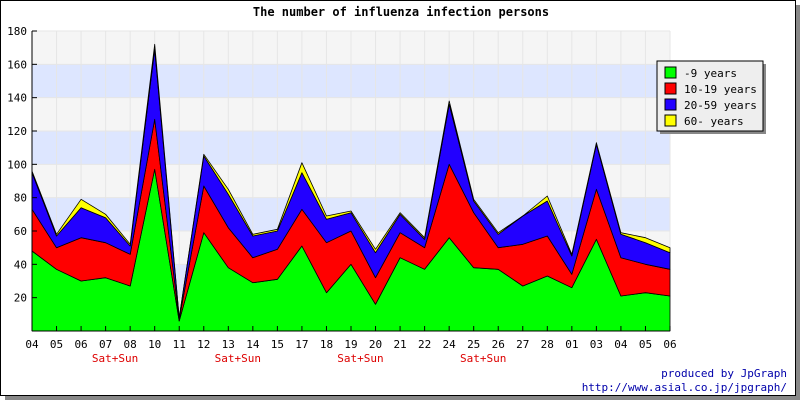  Describe the element at coordinates (720, 89) in the screenshot. I see `legend-label: 10-19 years` at that location.